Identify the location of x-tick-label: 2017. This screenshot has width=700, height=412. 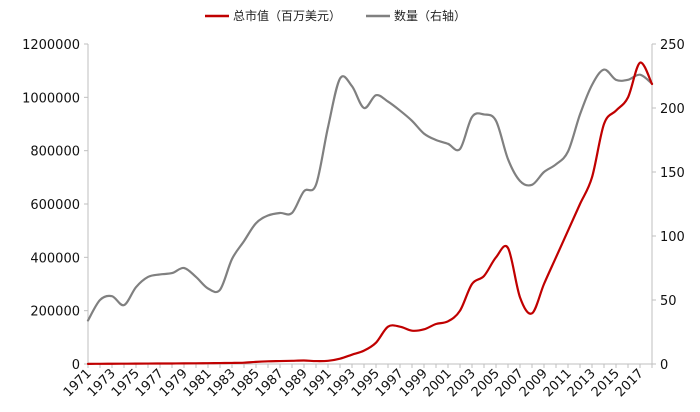
(630, 383).